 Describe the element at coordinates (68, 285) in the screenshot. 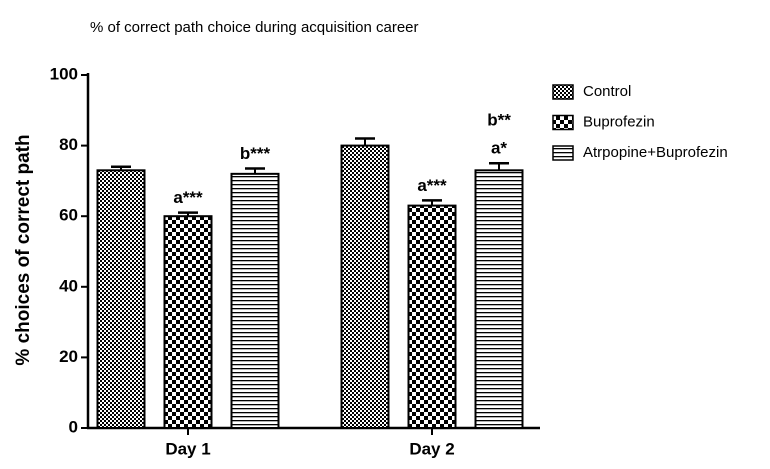

I see `y-tick-label: 40` at that location.